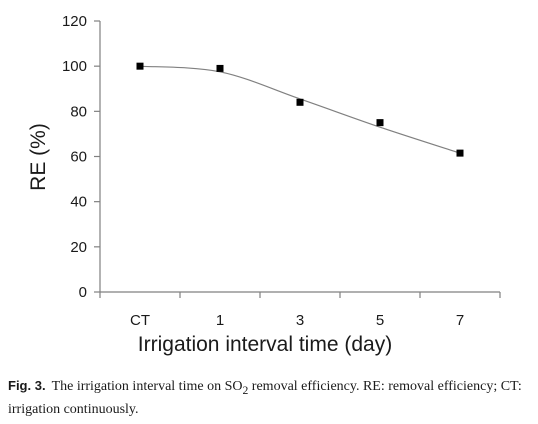  What do you see at coordinates (220, 320) in the screenshot?
I see `x-tick-label: 1` at bounding box center [220, 320].